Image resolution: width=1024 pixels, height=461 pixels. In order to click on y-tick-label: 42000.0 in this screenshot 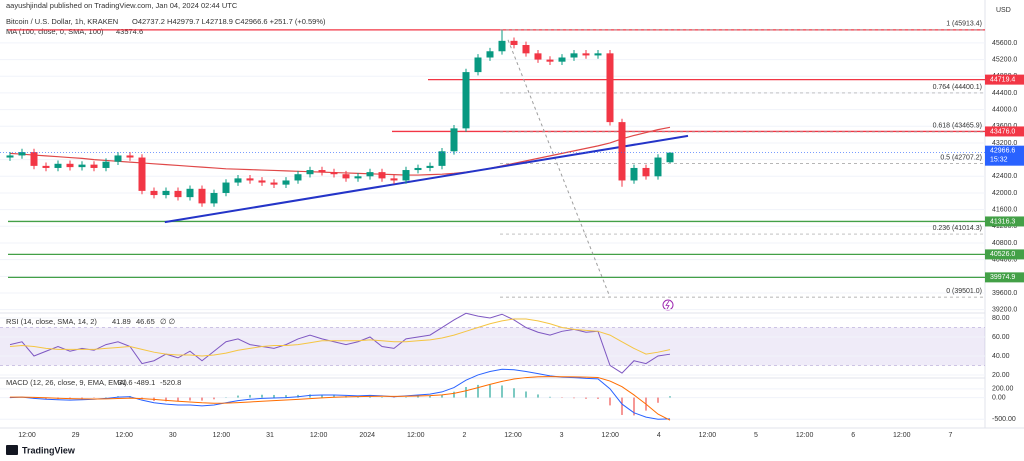, I will do `click(1004, 193)`.